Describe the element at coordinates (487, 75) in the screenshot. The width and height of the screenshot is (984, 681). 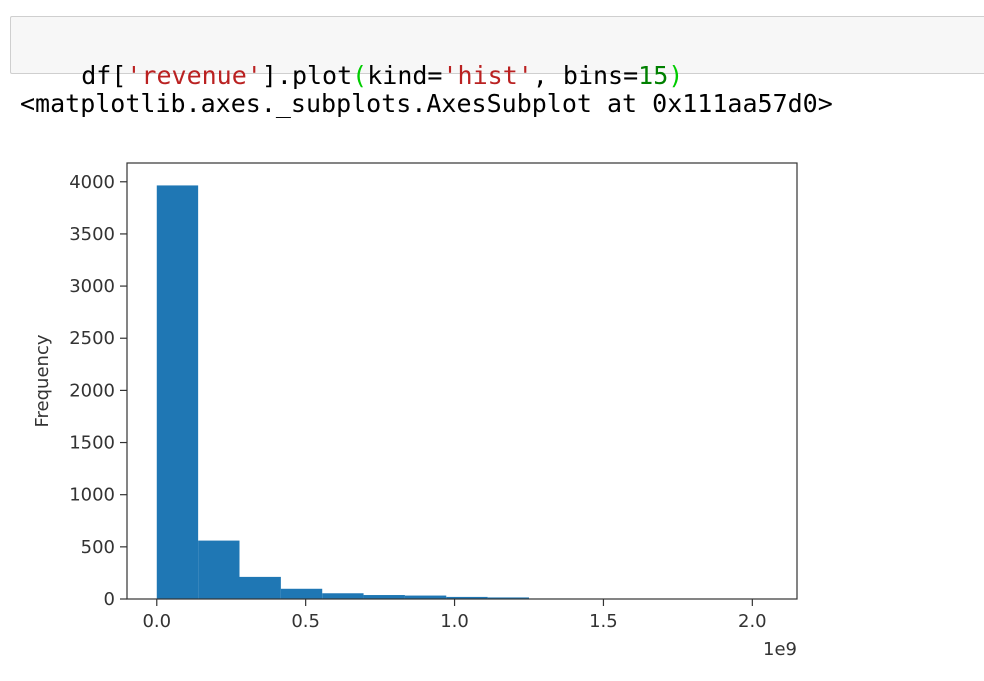
I see `code-token-string: 'hist'` at that location.